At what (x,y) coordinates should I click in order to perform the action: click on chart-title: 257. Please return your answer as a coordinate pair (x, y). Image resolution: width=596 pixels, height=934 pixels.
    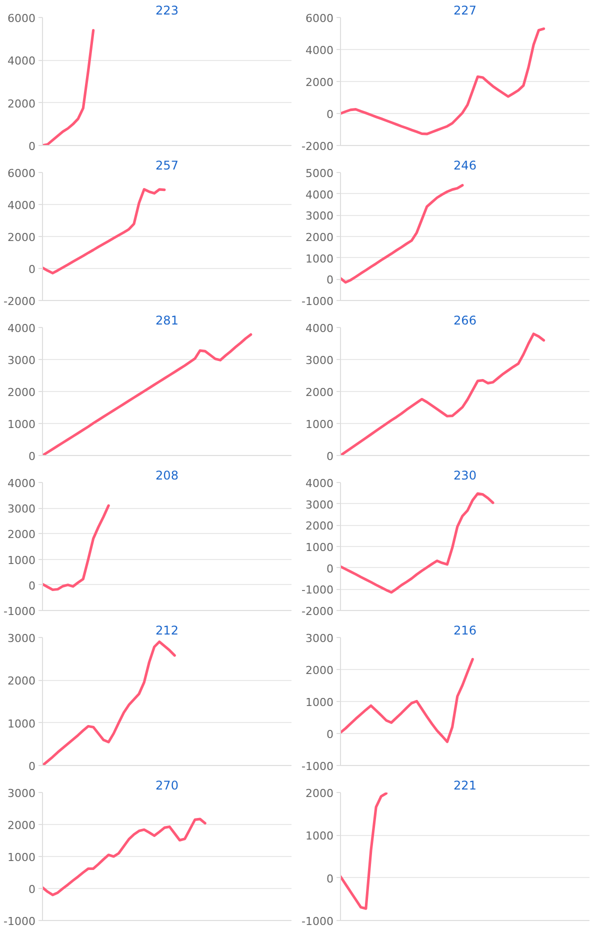
    Looking at the image, I should click on (167, 165).